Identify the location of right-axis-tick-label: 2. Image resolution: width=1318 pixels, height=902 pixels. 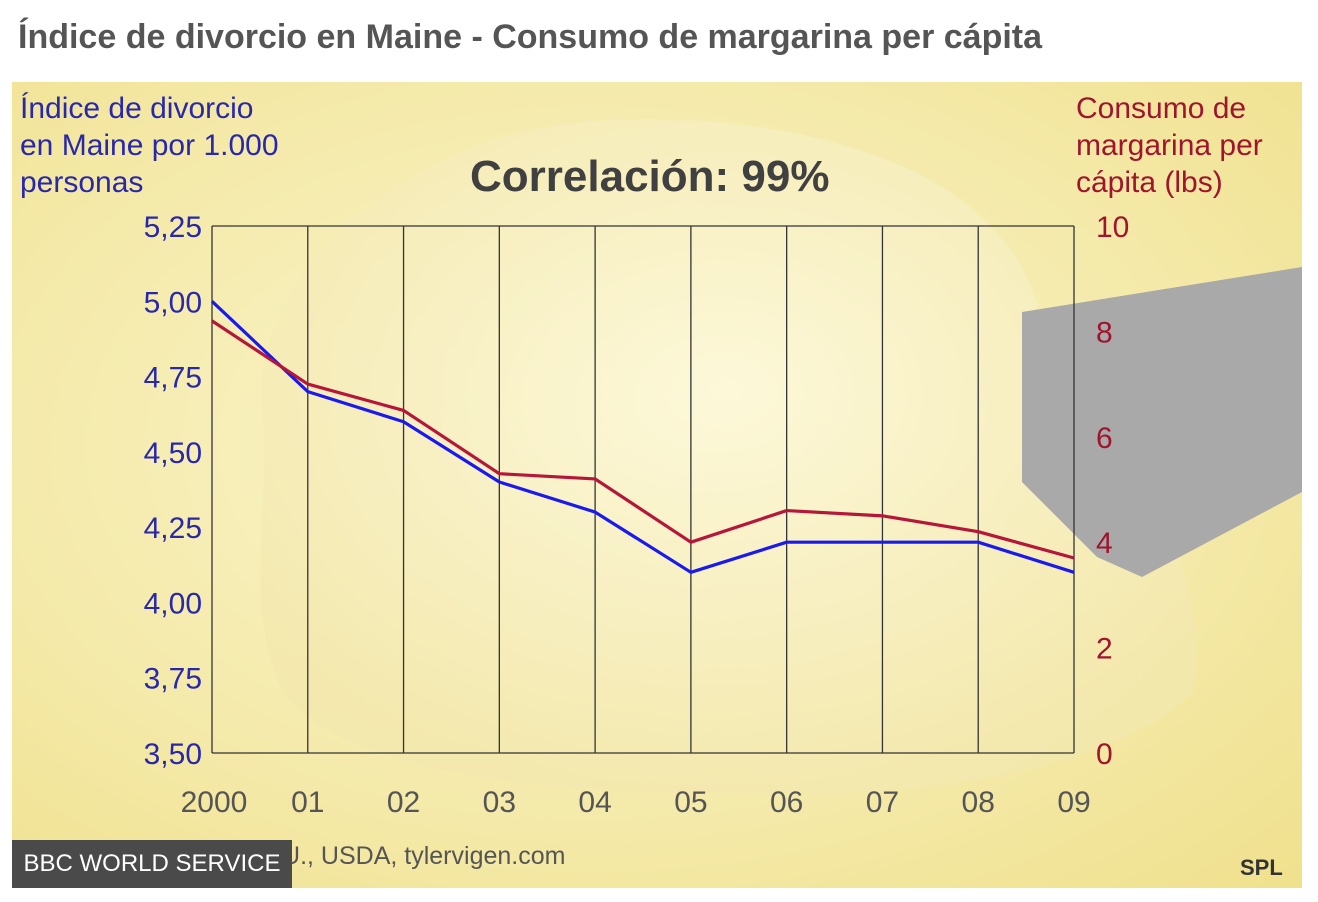
(1104, 649).